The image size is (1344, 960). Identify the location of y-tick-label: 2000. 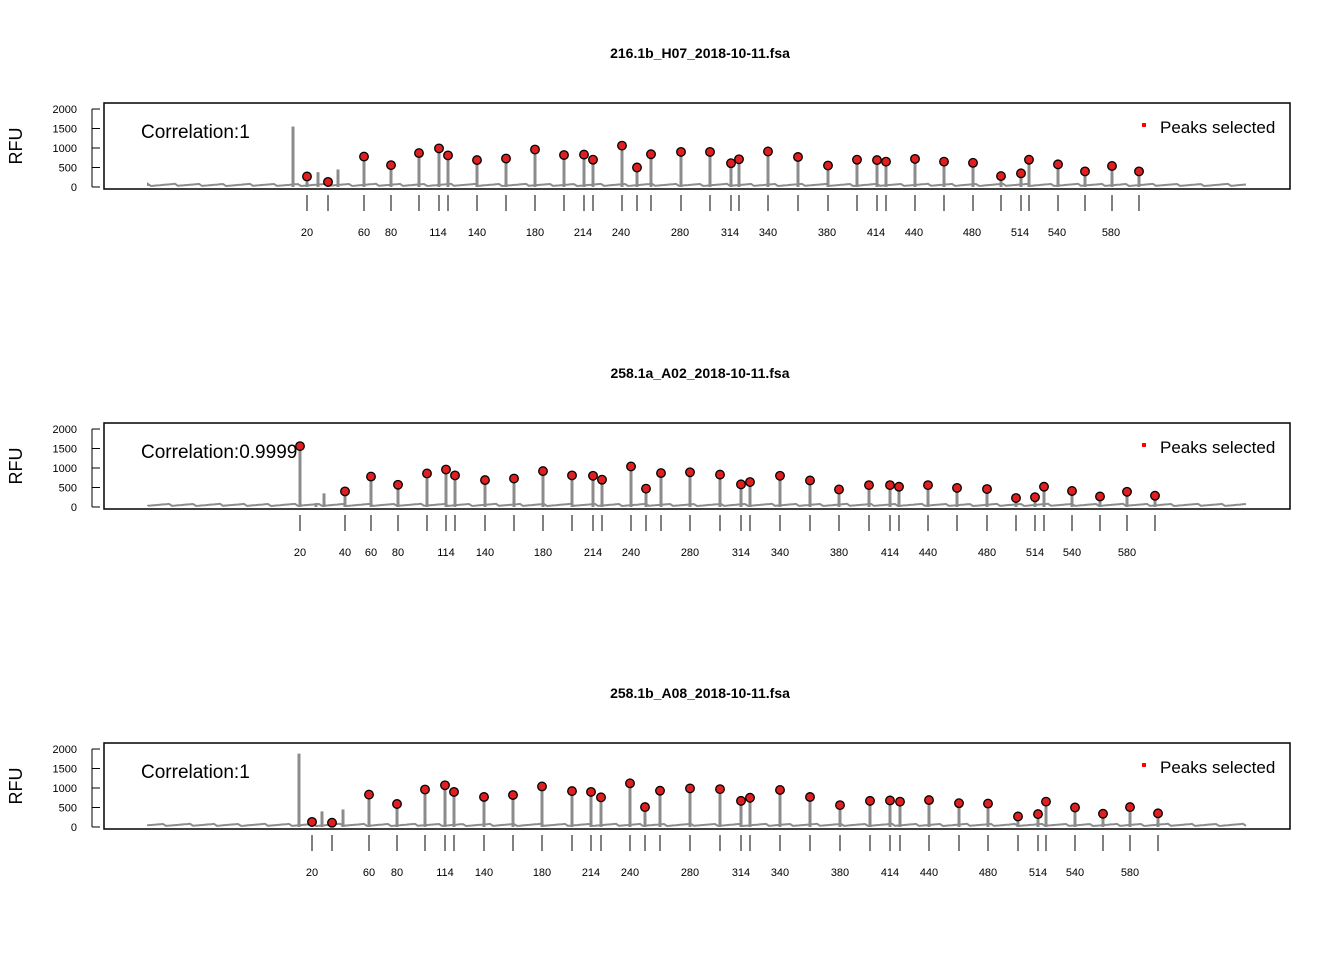
(65, 110).